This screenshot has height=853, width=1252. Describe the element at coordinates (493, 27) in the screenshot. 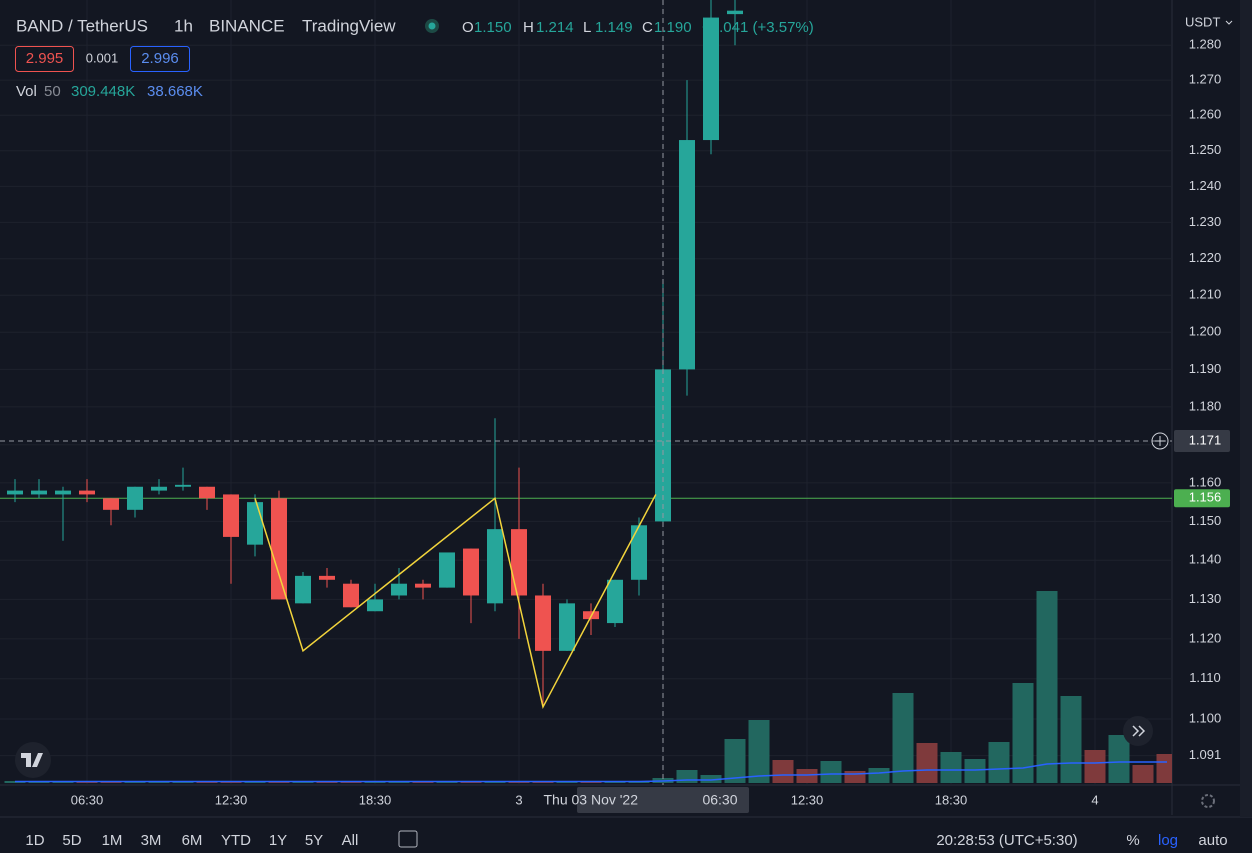

I see `ohlc-value: 1.150` at that location.